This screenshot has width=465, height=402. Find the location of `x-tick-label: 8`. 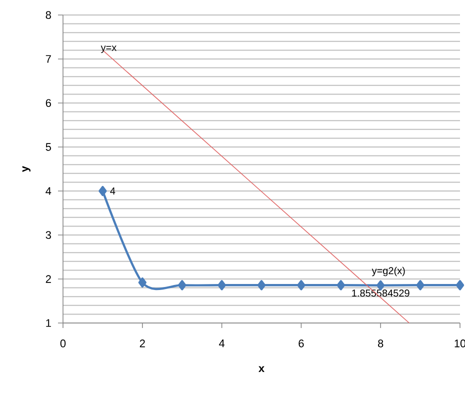

x-tick-label: 8 is located at coordinates (381, 344).